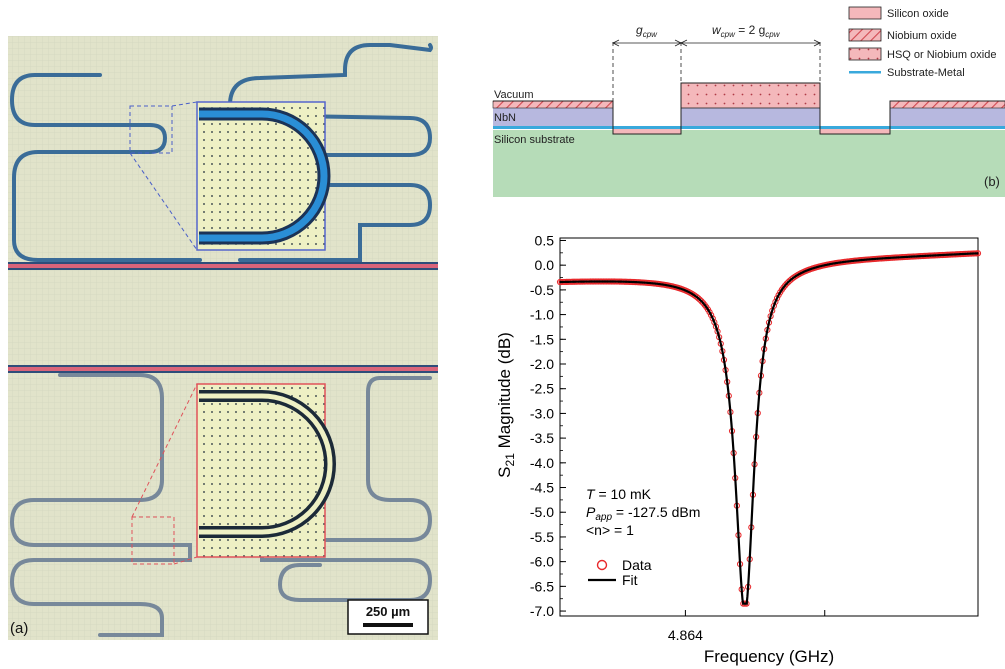  What do you see at coordinates (514, 95) in the screenshot?
I see `layer-label-vacuum: Vacuum` at bounding box center [514, 95].